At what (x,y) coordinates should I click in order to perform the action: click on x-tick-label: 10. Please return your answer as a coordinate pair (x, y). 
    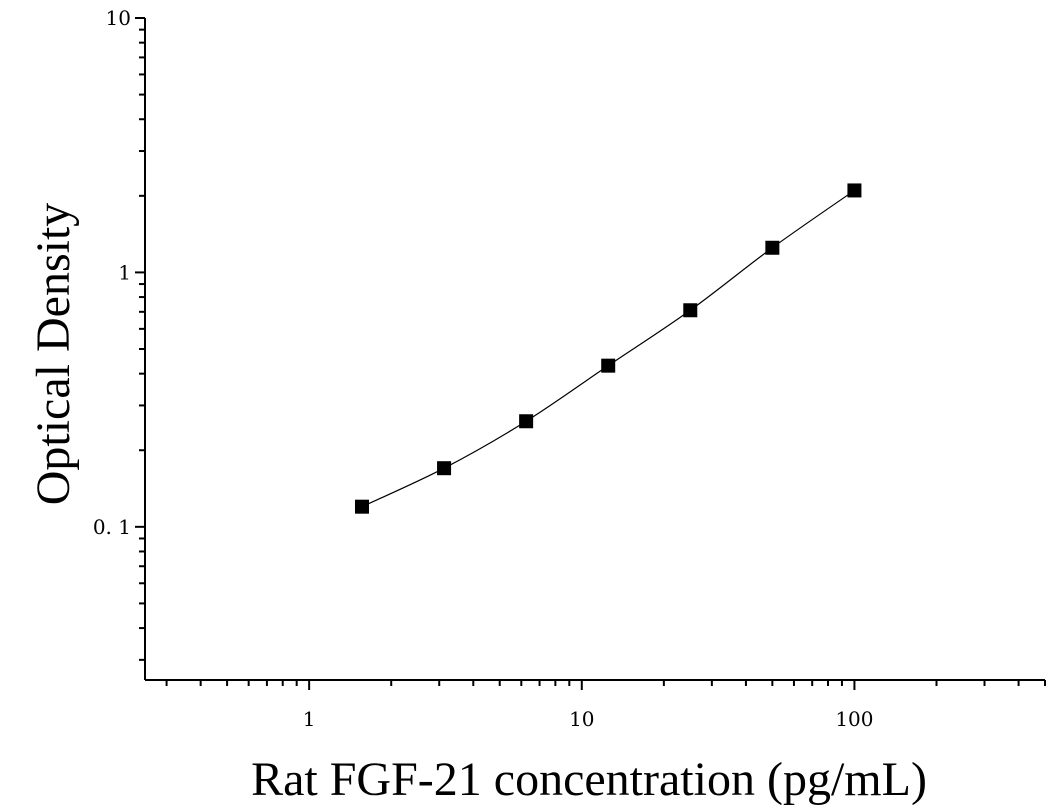
    Looking at the image, I should click on (581, 719).